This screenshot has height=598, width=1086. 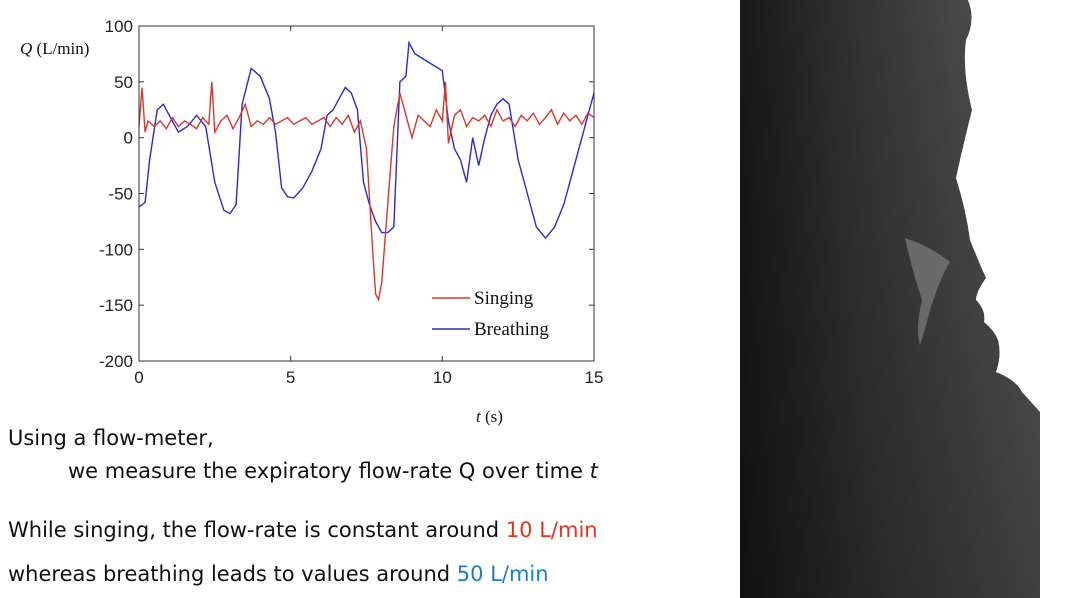 What do you see at coordinates (366, 140) in the screenshot?
I see `series-line-breathing` at bounding box center [366, 140].